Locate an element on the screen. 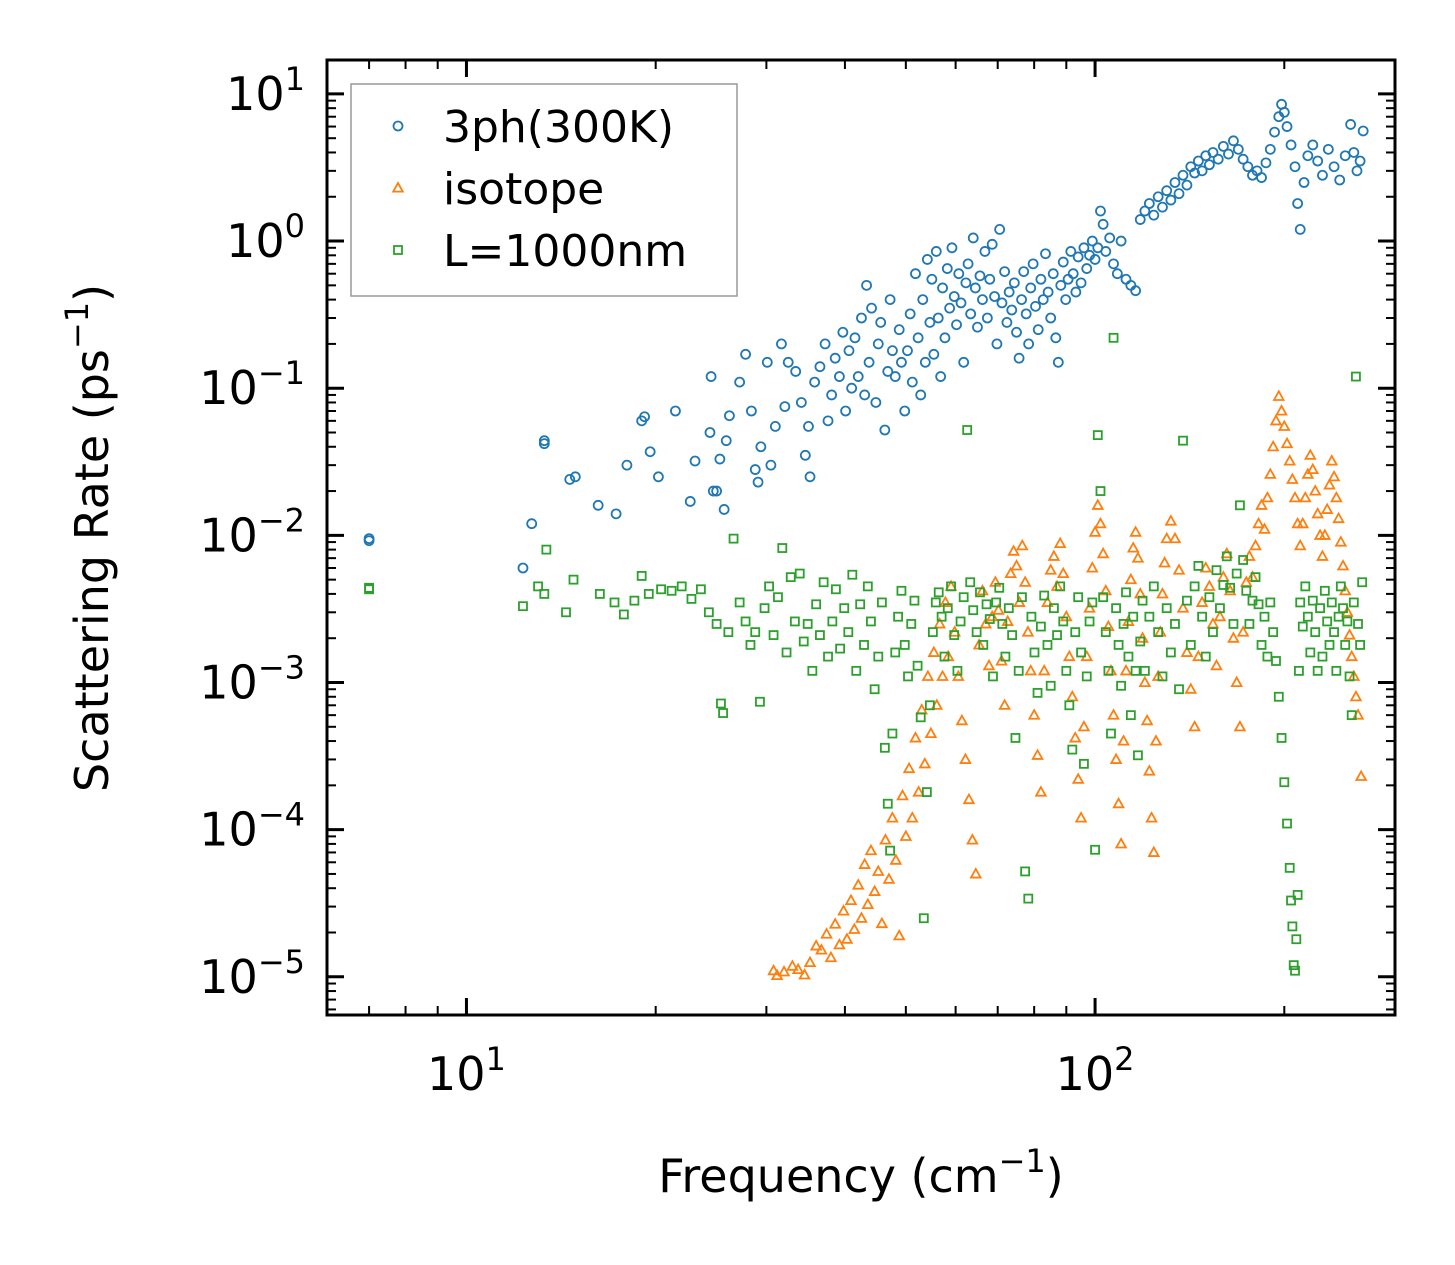  legend-entries: 3ph(300K) isotope L=1000nm is located at coordinates (539, 189).